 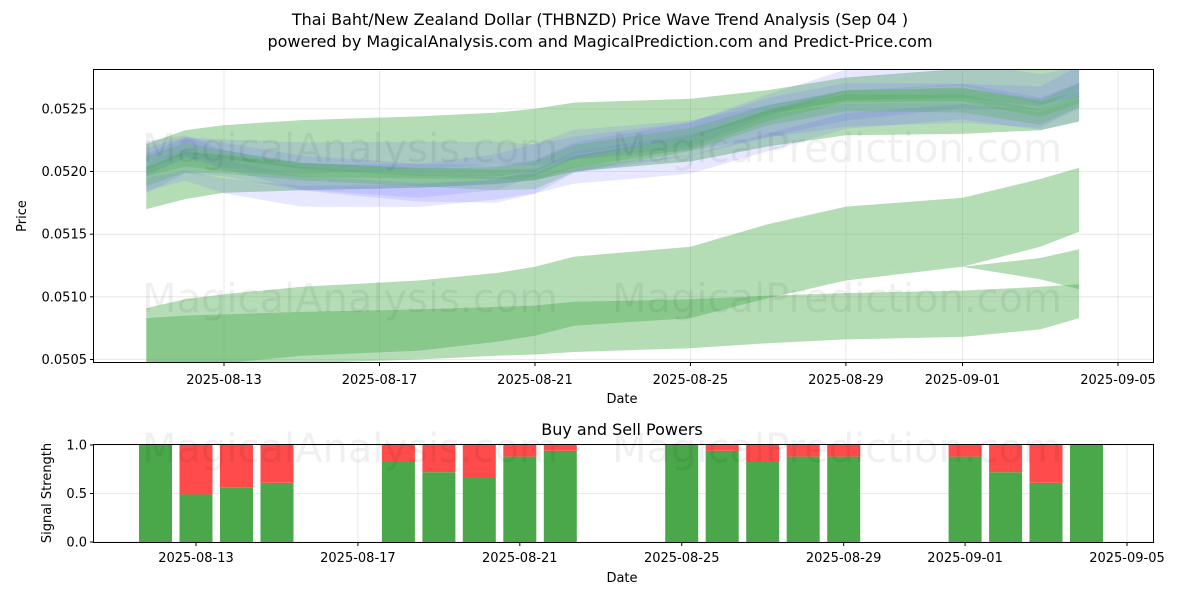 What do you see at coordinates (65, 297) in the screenshot?
I see `price-y-tick-label: 0.0510` at bounding box center [65, 297].